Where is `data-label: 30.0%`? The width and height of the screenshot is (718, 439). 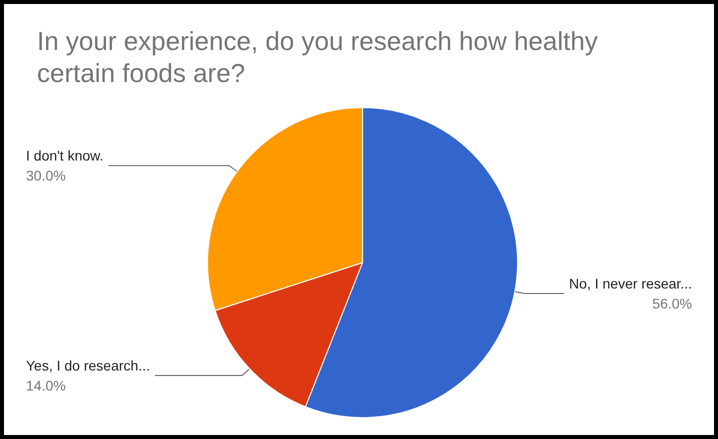
data-label: 30.0% is located at coordinates (46, 176).